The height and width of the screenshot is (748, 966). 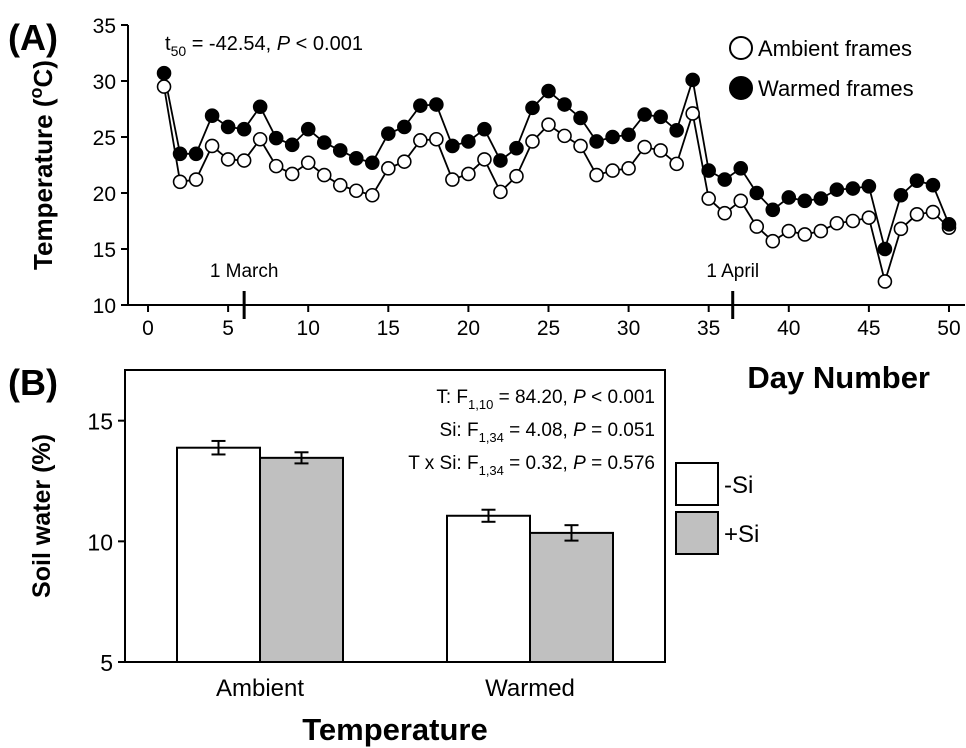 What do you see at coordinates (531, 465) in the screenshot?
I see `stat-line: T x Si: F1,34 = 0.32, P = 0.576` at bounding box center [531, 465].